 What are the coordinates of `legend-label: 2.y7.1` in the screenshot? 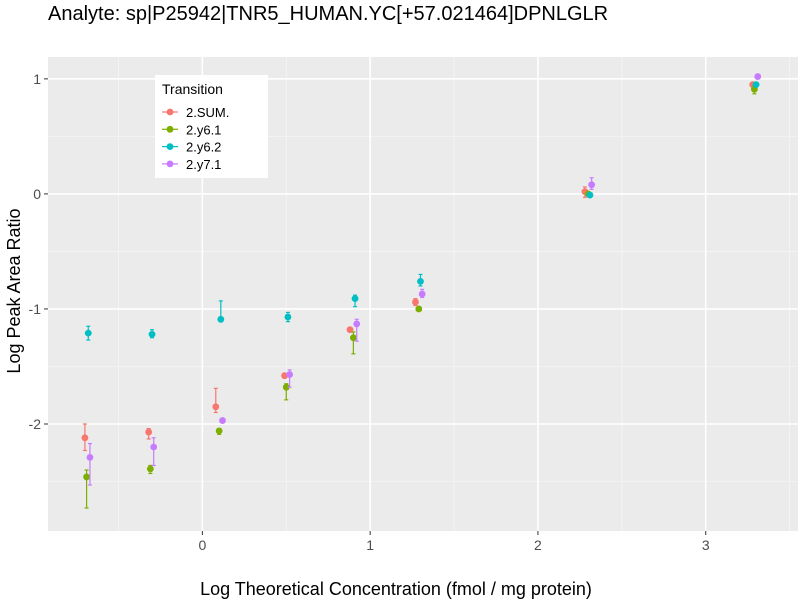 It's located at (203, 164).